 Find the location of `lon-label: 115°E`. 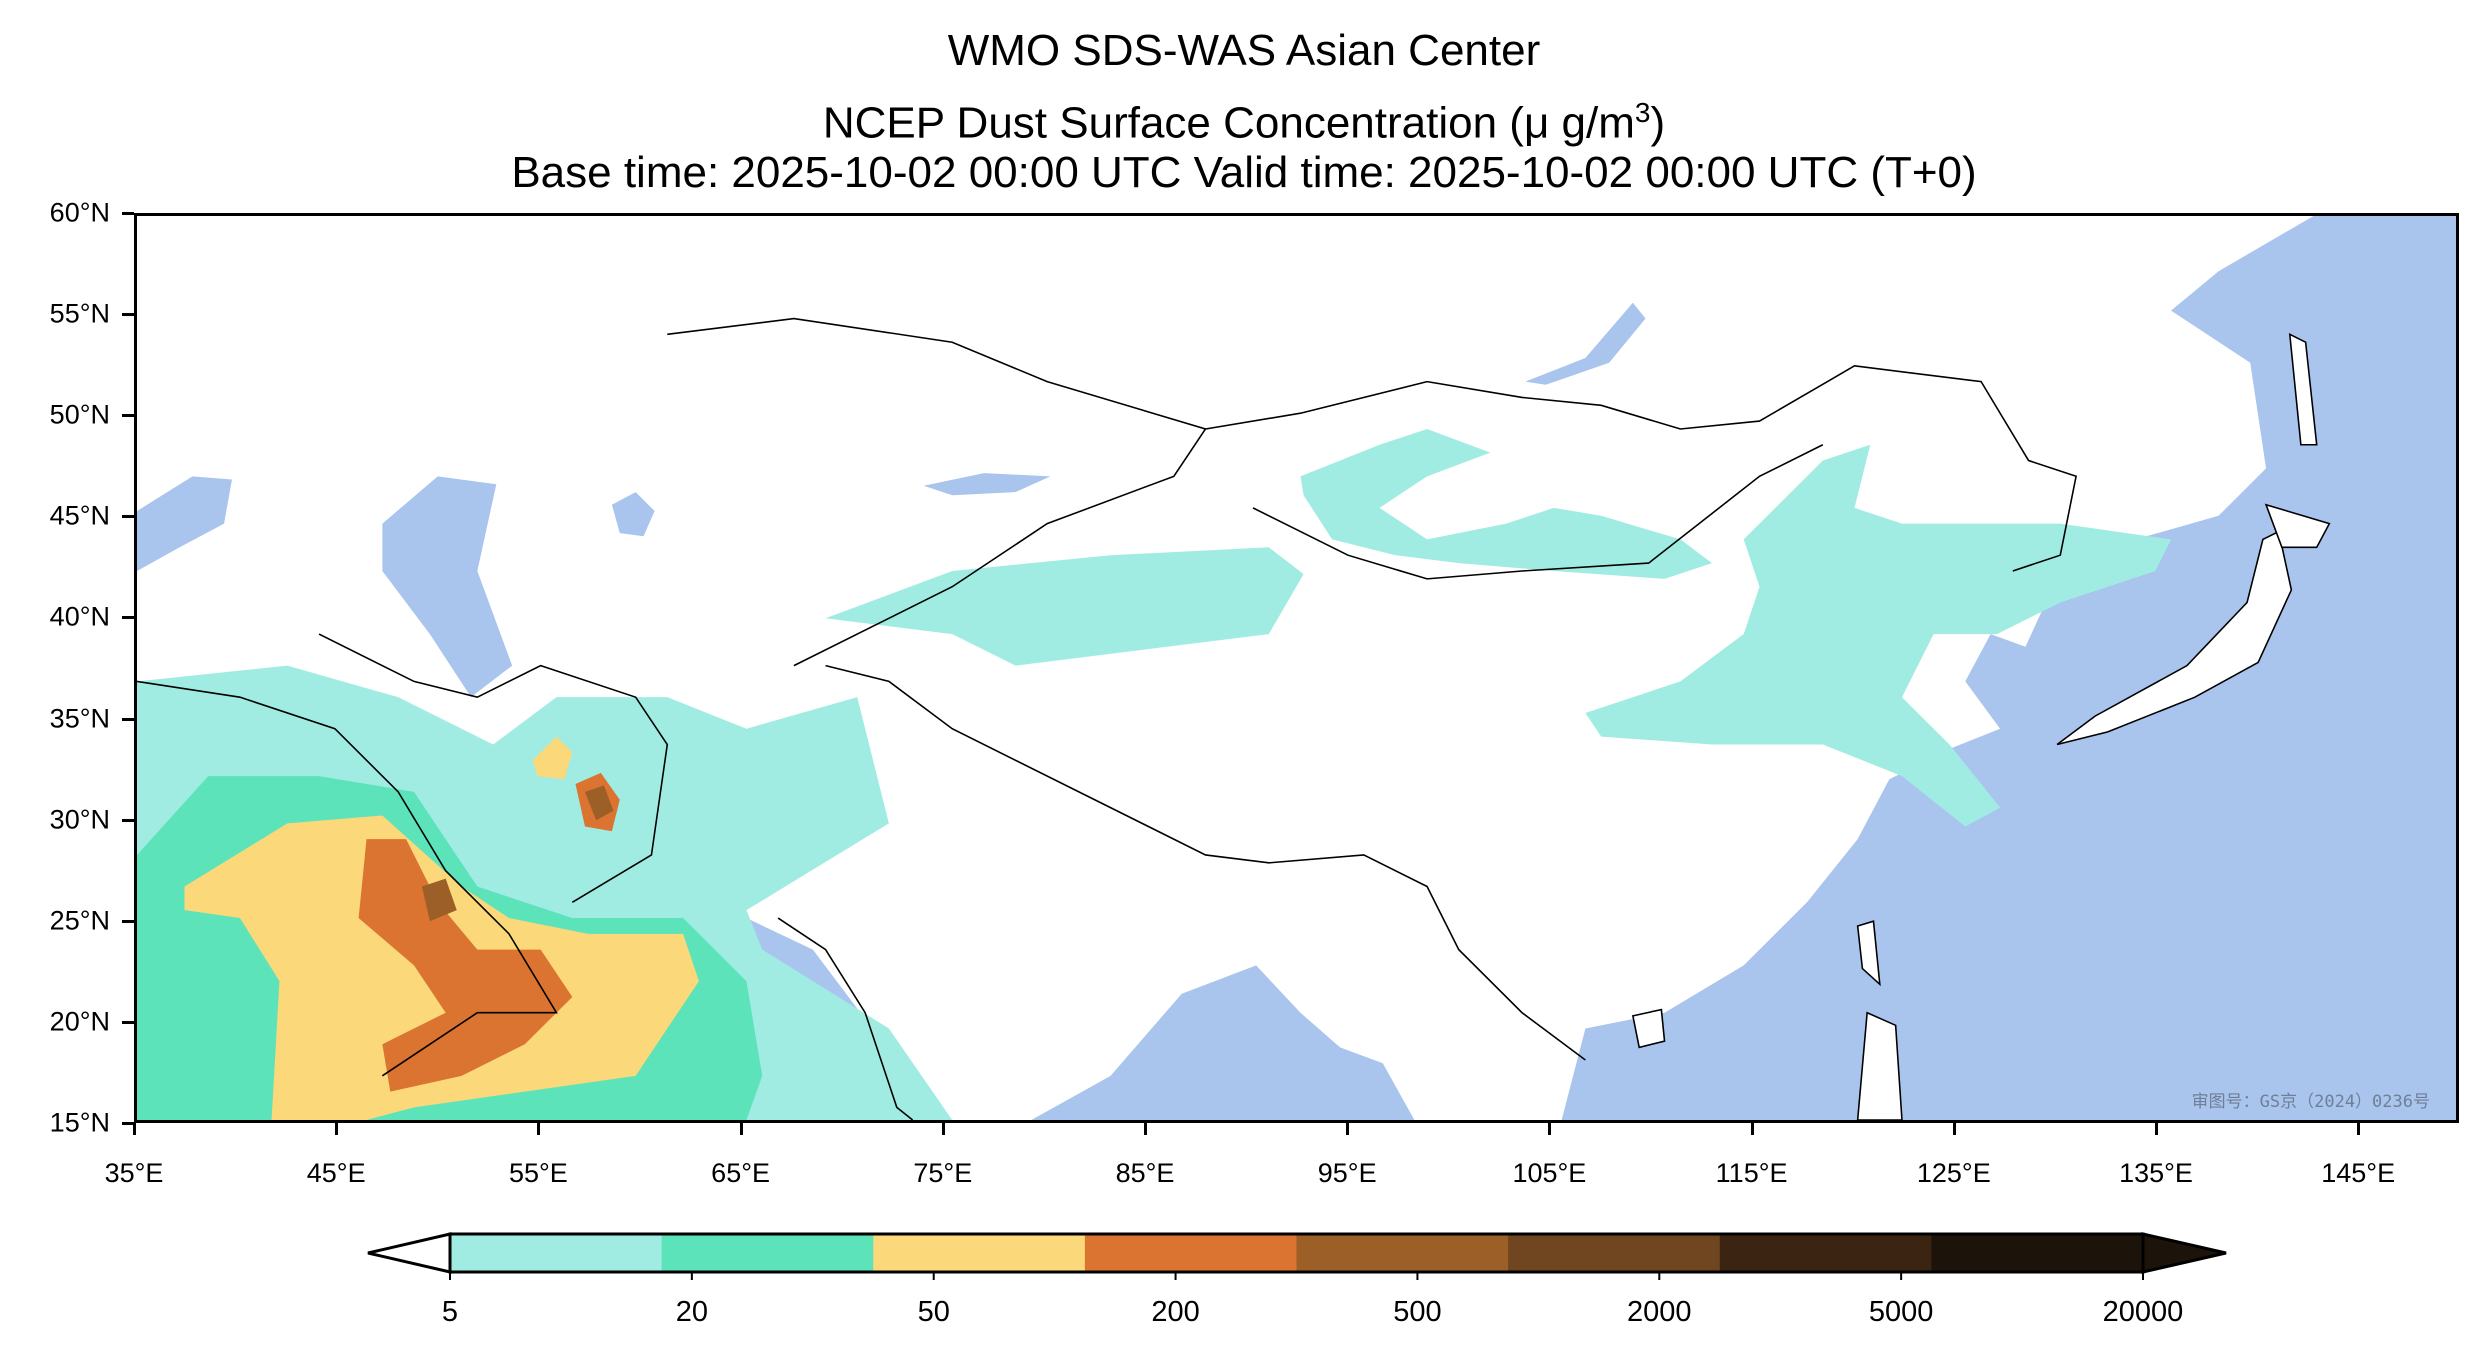

lon-label: 115°E is located at coordinates (1751, 1173).